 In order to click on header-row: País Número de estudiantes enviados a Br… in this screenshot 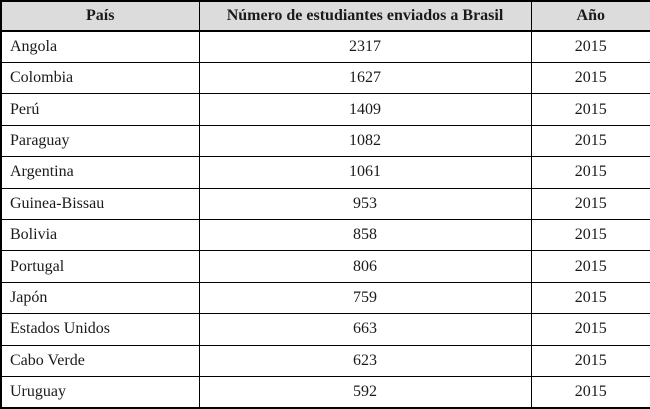, I will do `click(325, 16)`.